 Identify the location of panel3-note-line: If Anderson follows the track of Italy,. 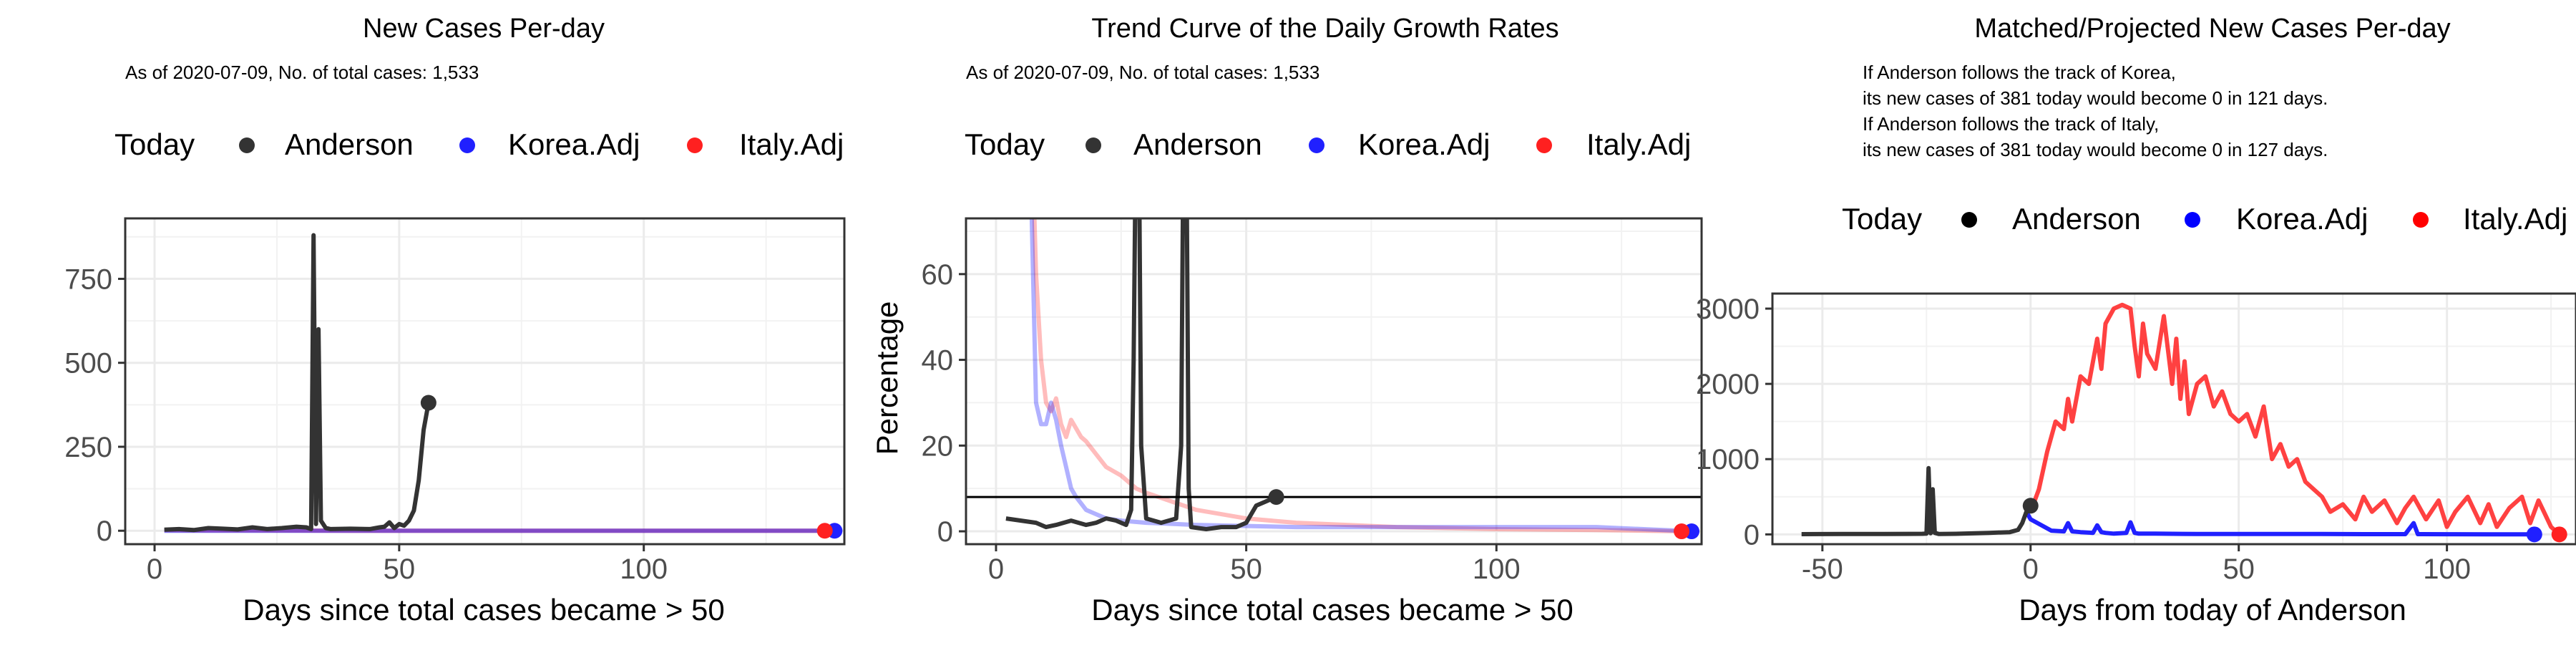
(2011, 124).